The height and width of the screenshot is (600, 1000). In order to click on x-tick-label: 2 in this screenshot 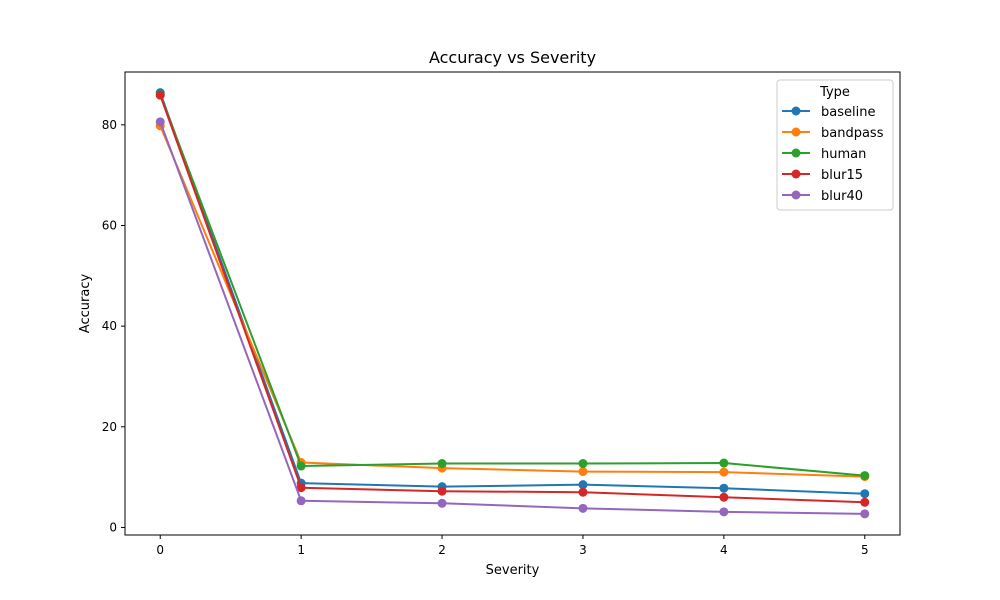, I will do `click(442, 550)`.